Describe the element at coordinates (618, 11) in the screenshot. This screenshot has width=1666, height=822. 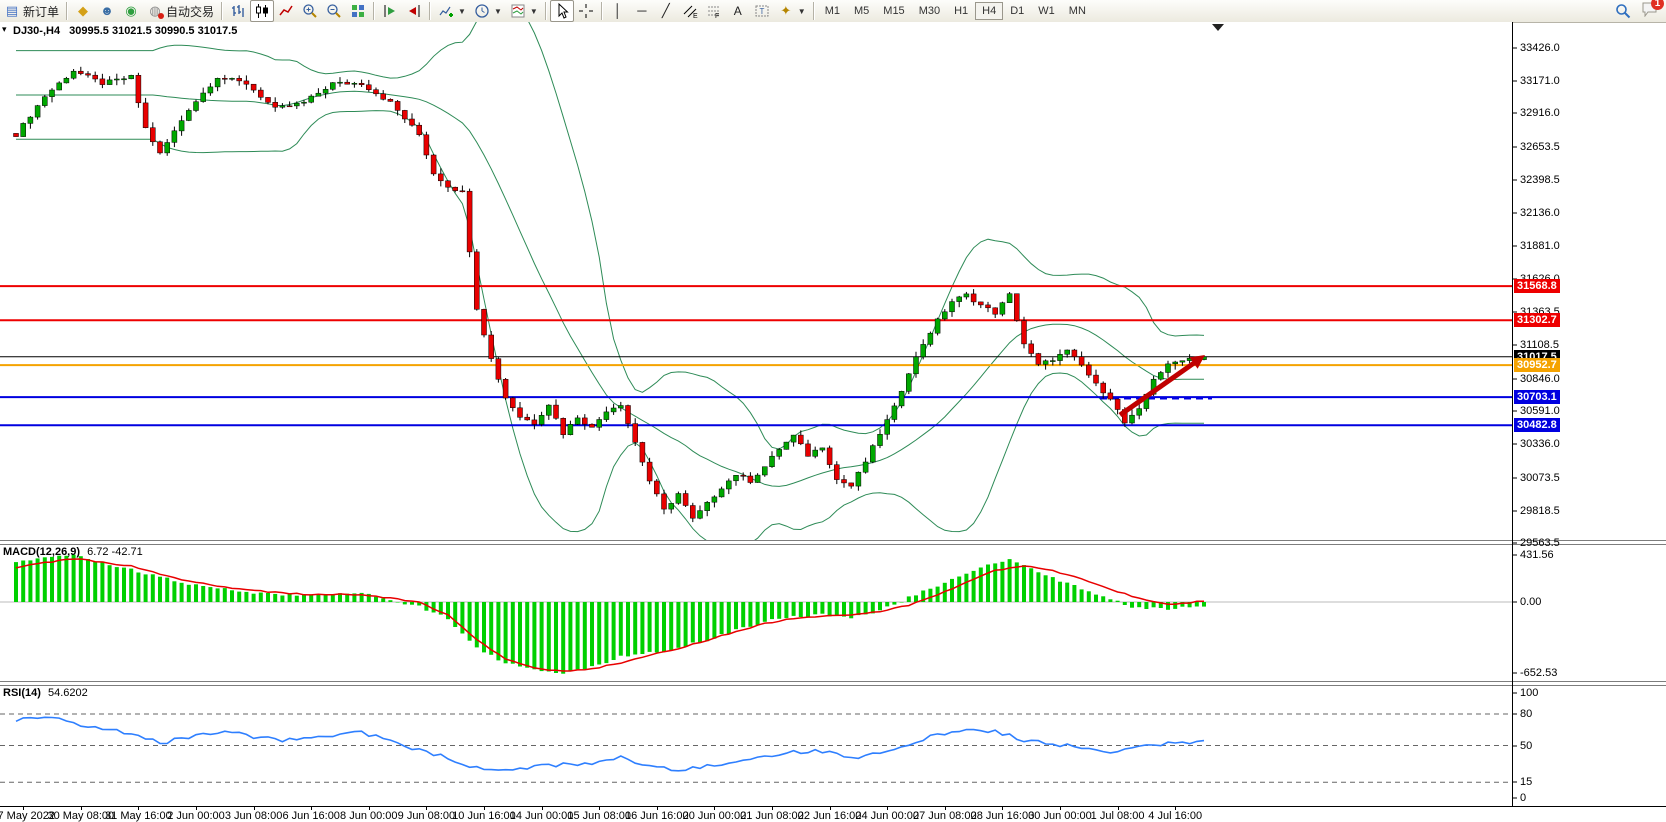
I see `vertical-line-button: │` at that location.